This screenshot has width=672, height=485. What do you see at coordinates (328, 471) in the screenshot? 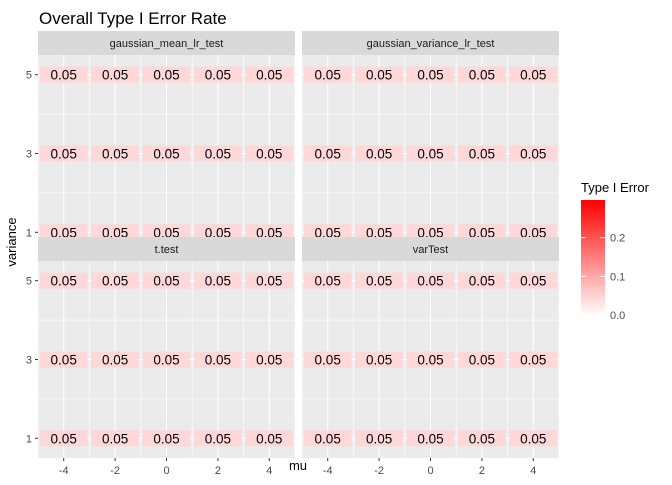
I see `x-tick-label: -4` at bounding box center [328, 471].